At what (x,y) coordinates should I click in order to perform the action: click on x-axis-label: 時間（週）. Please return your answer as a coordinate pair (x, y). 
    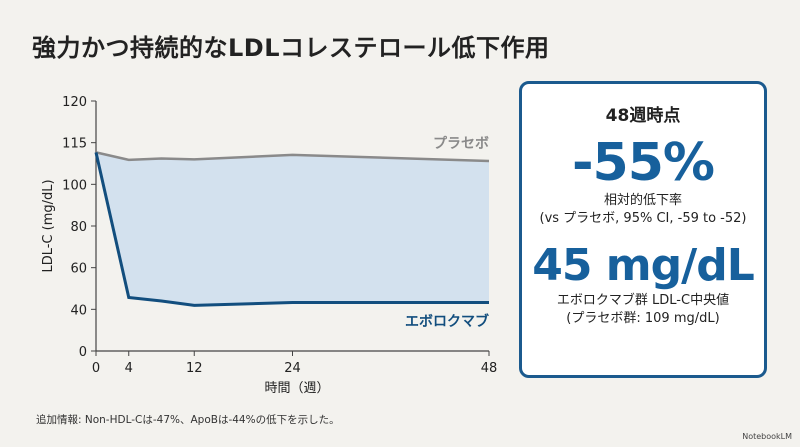
    Looking at the image, I should click on (296, 388).